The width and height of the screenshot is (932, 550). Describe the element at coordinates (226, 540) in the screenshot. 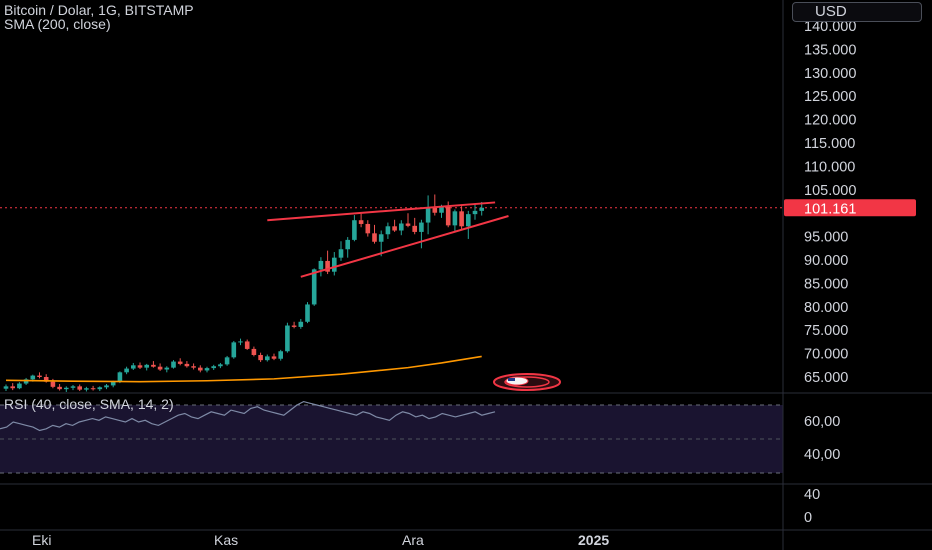

I see `time-label-kas: Kas` at that location.